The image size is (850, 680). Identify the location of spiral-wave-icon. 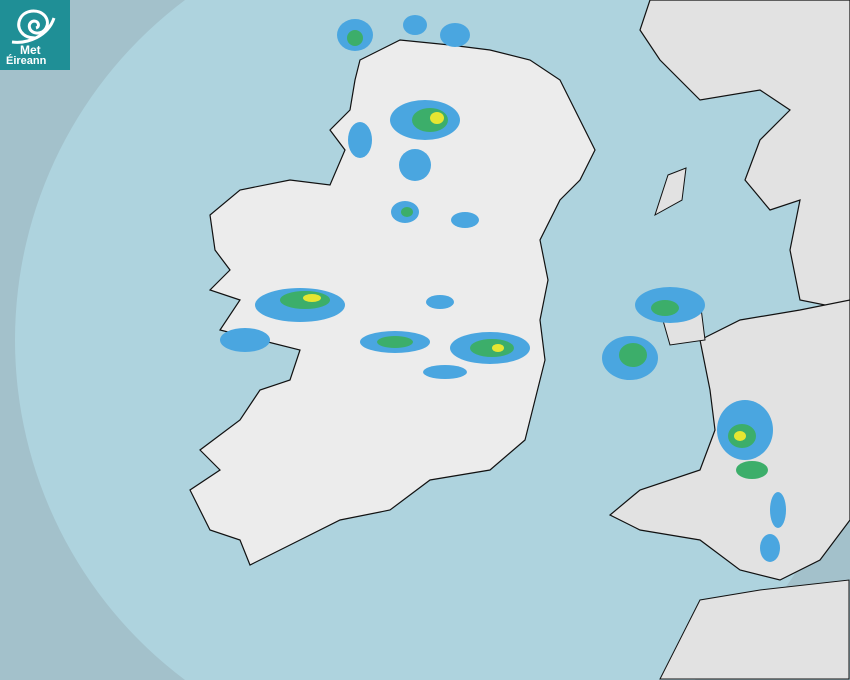
(33, 26).